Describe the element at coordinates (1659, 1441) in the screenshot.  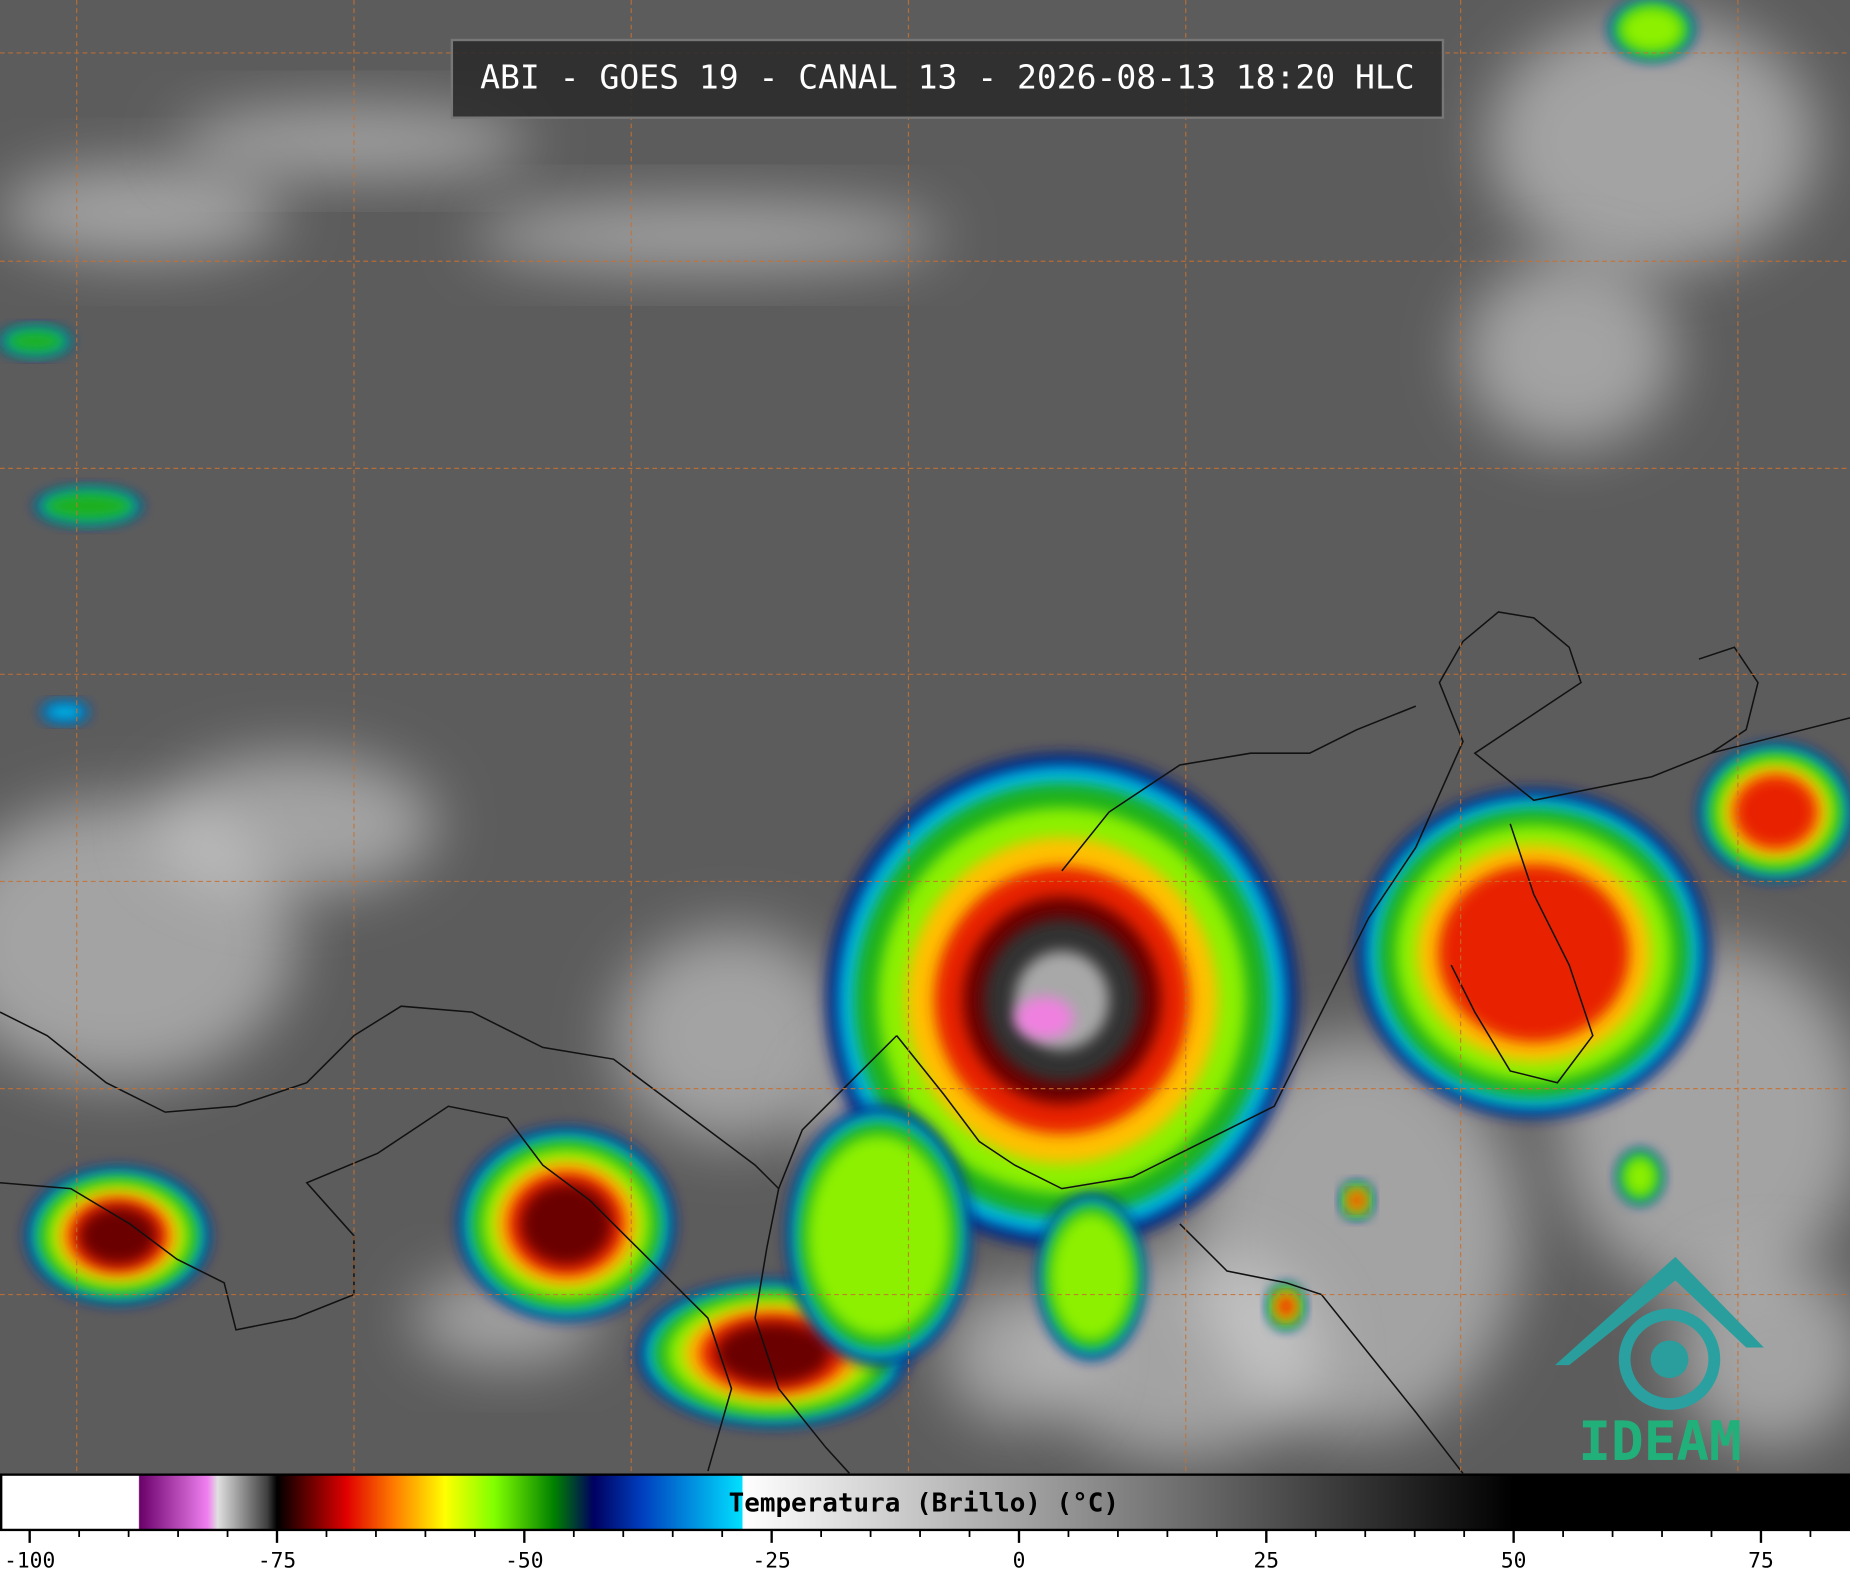
I see `logo-text: IDEAM` at that location.